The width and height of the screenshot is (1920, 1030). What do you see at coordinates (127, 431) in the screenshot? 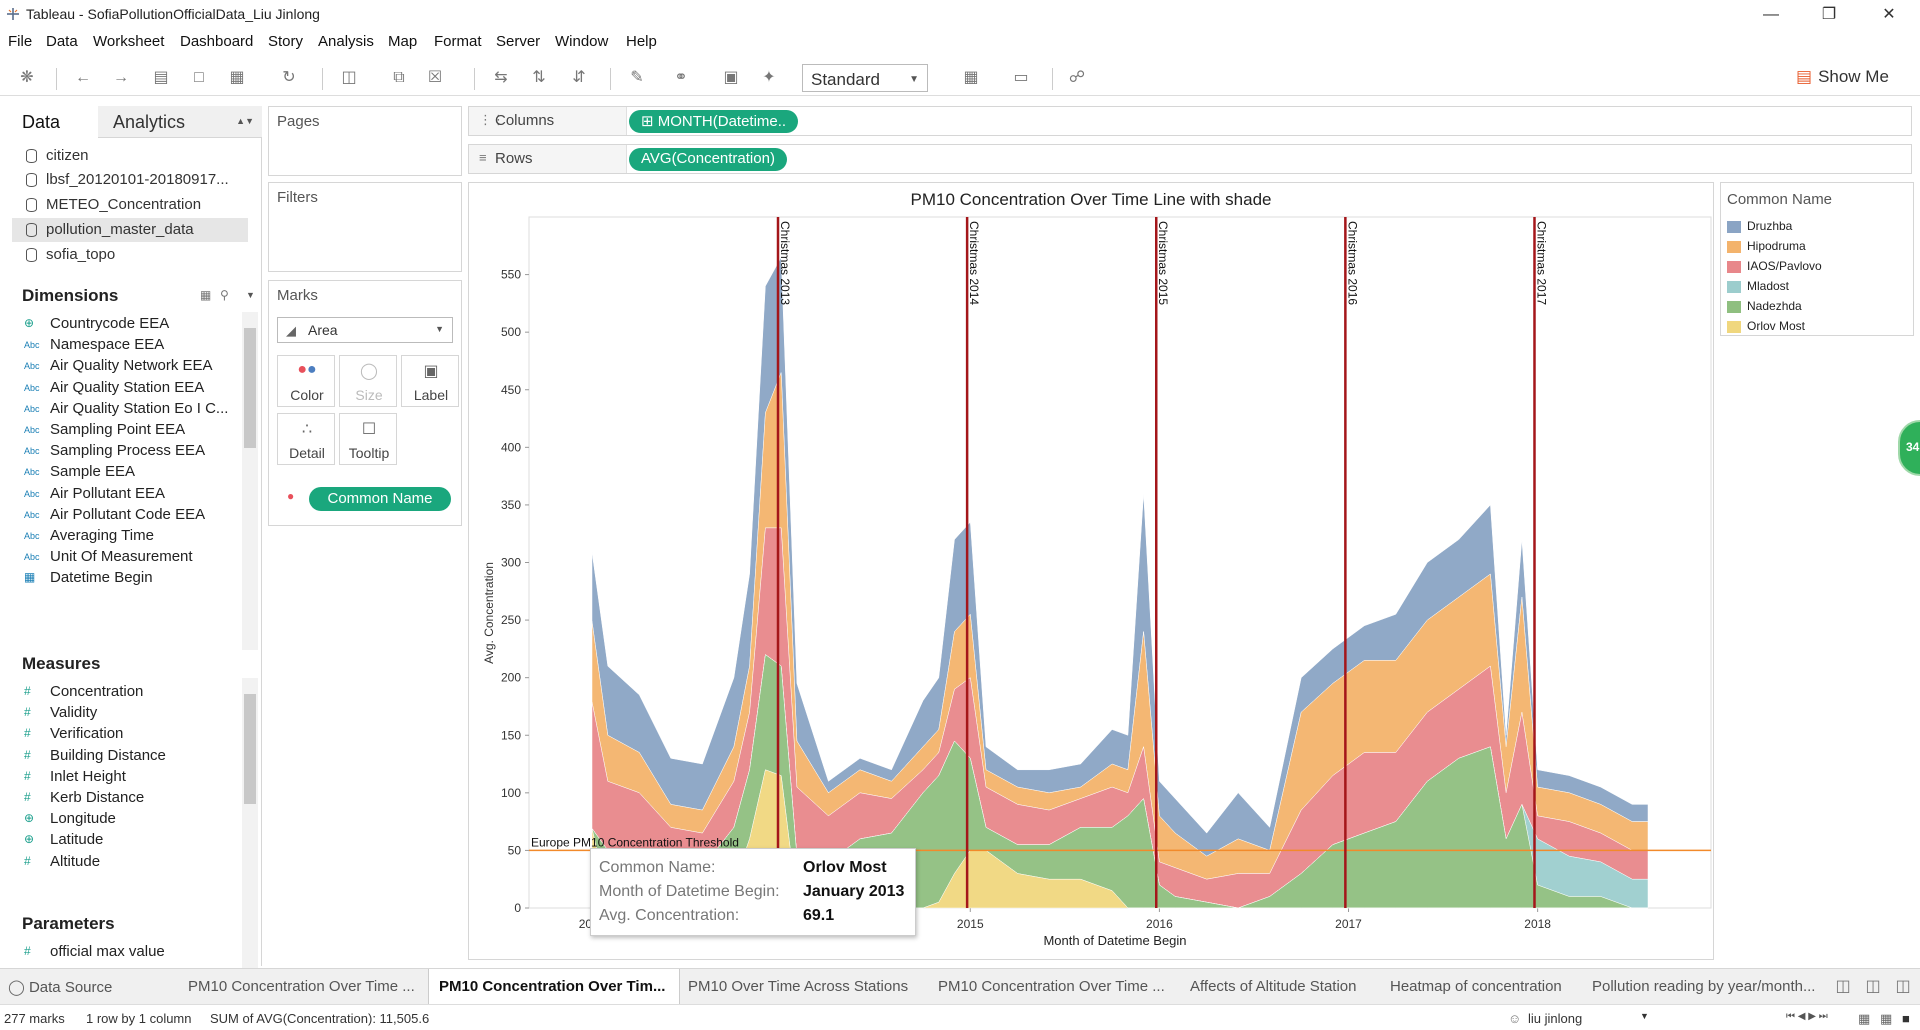
I see `field-item: Abc Sampling Point EEA` at bounding box center [127, 431].